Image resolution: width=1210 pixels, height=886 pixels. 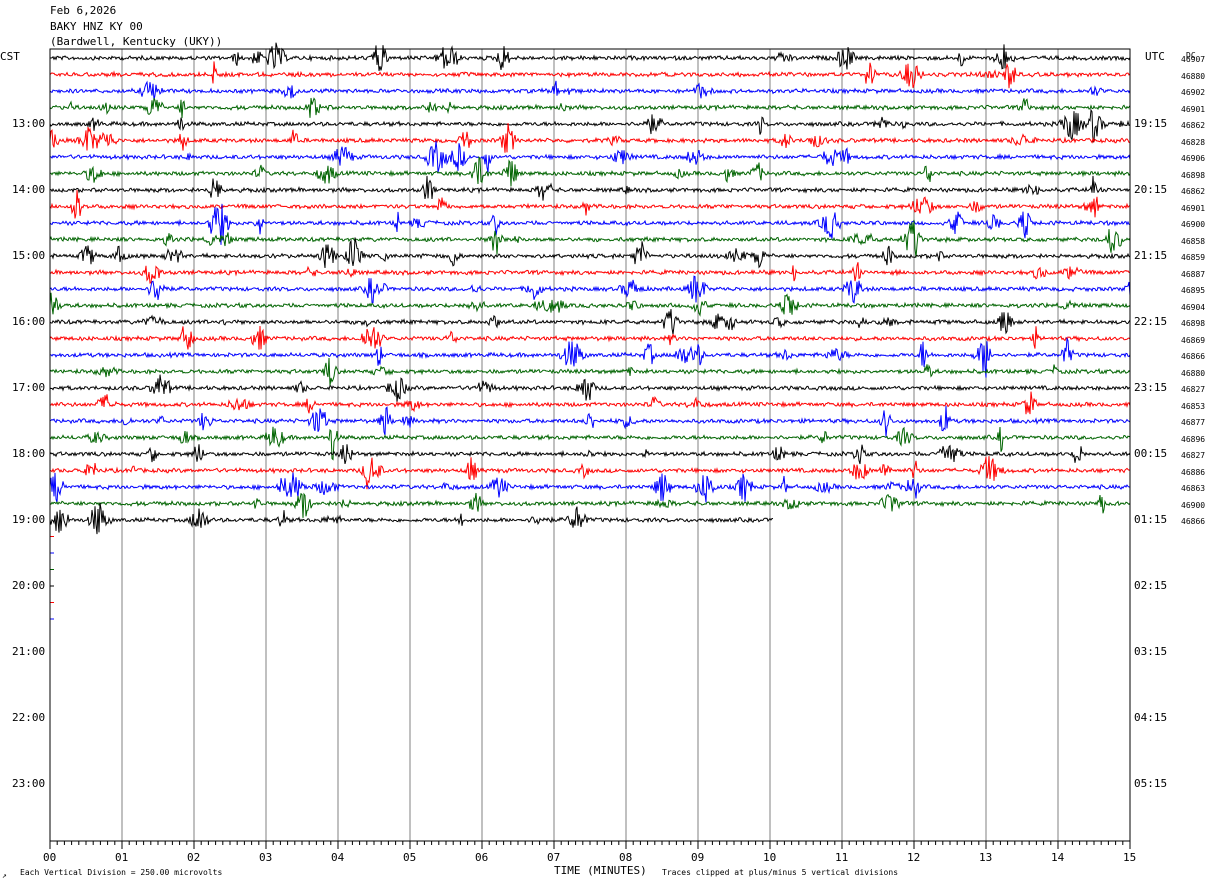 What do you see at coordinates (1193, 158) in the screenshot?
I see `dc-offset-label: 46906` at bounding box center [1193, 158].